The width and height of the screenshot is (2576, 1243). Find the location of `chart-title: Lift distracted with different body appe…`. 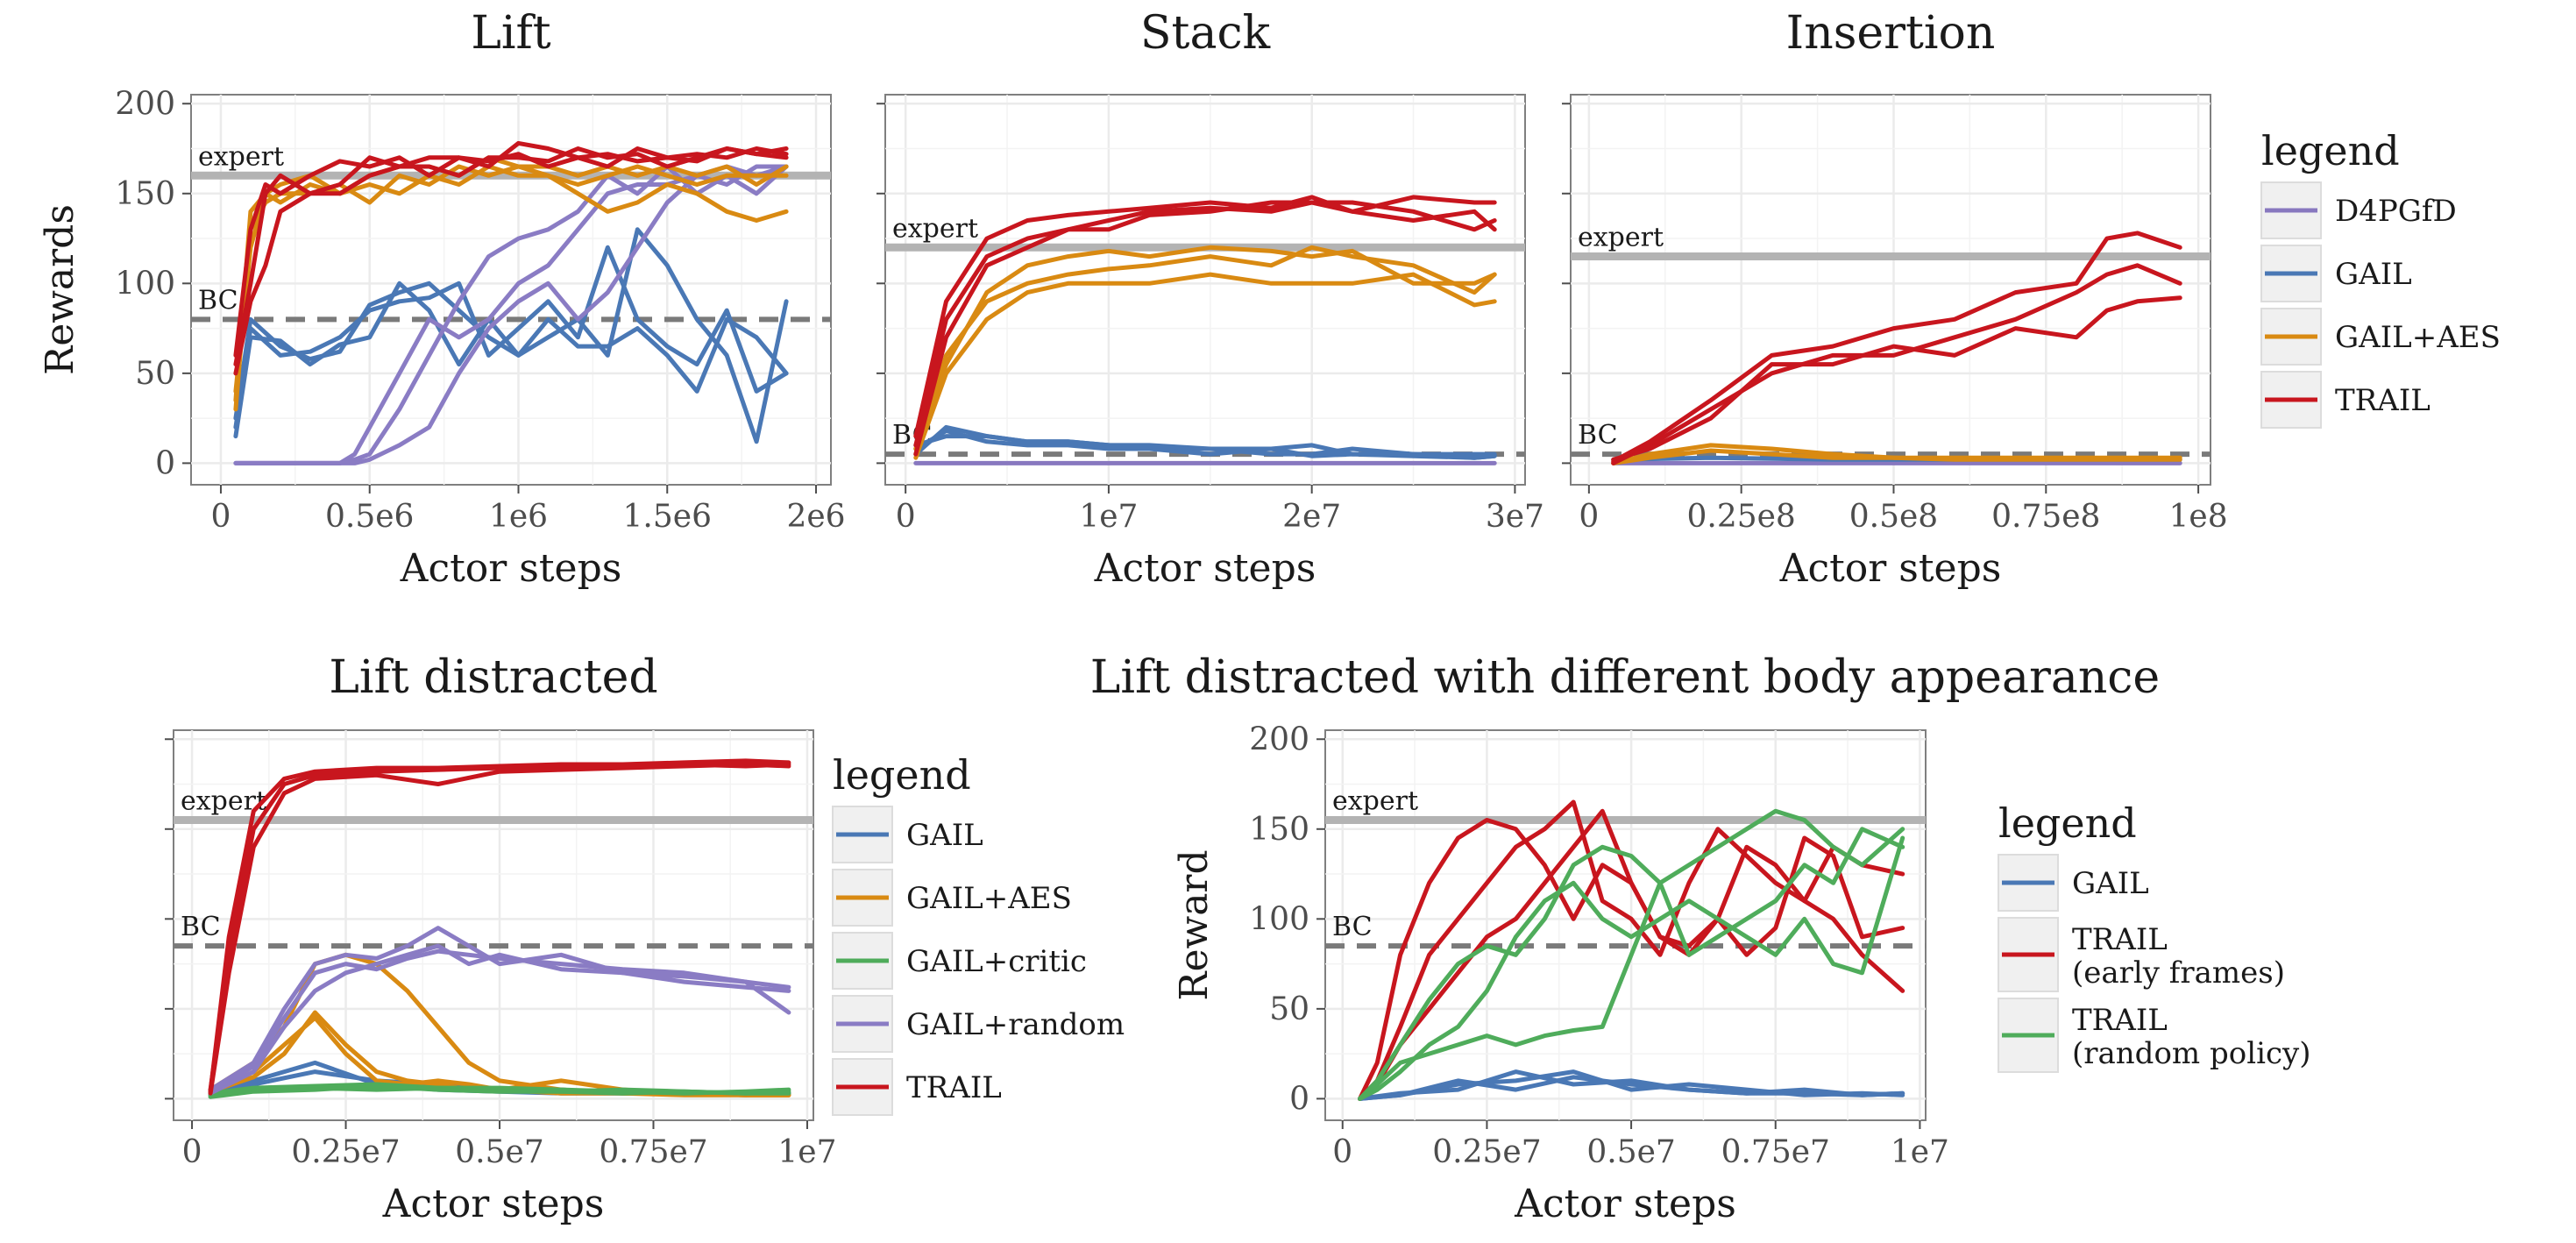

chart-title: Lift distracted with different body appe… is located at coordinates (1625, 677).